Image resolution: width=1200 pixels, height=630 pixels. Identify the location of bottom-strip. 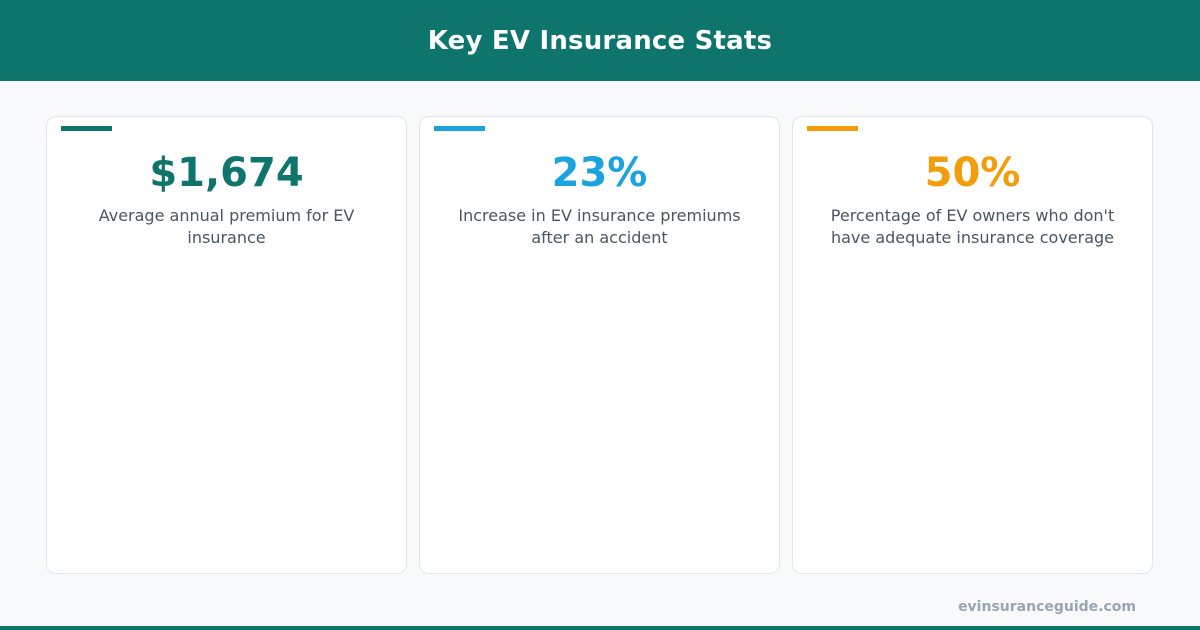
(600, 628).